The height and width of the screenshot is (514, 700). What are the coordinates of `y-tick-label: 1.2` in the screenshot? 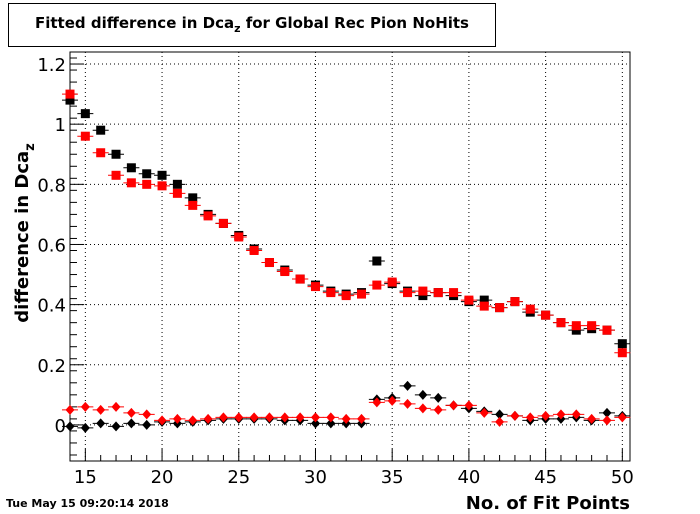 It's located at (51, 65).